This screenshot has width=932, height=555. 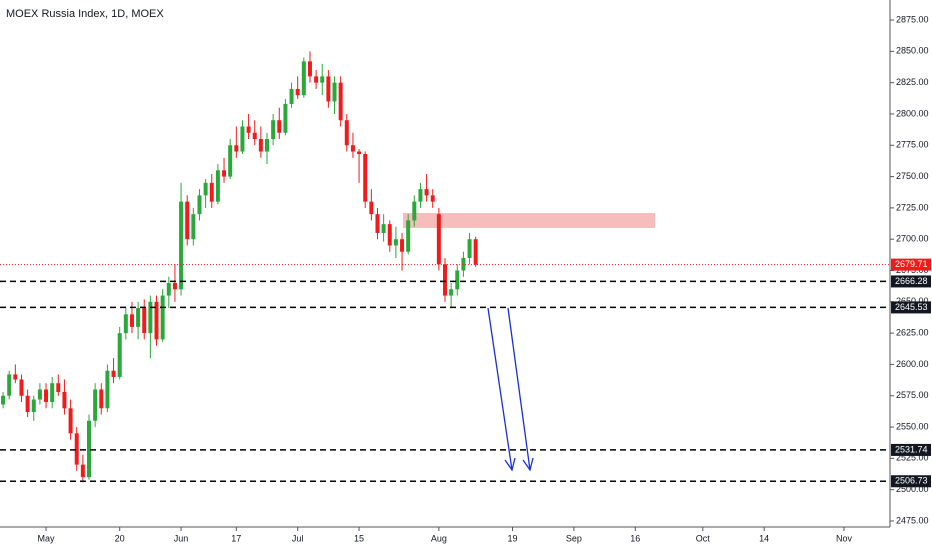 What do you see at coordinates (574, 538) in the screenshot?
I see `x-tick-label: Sep` at bounding box center [574, 538].